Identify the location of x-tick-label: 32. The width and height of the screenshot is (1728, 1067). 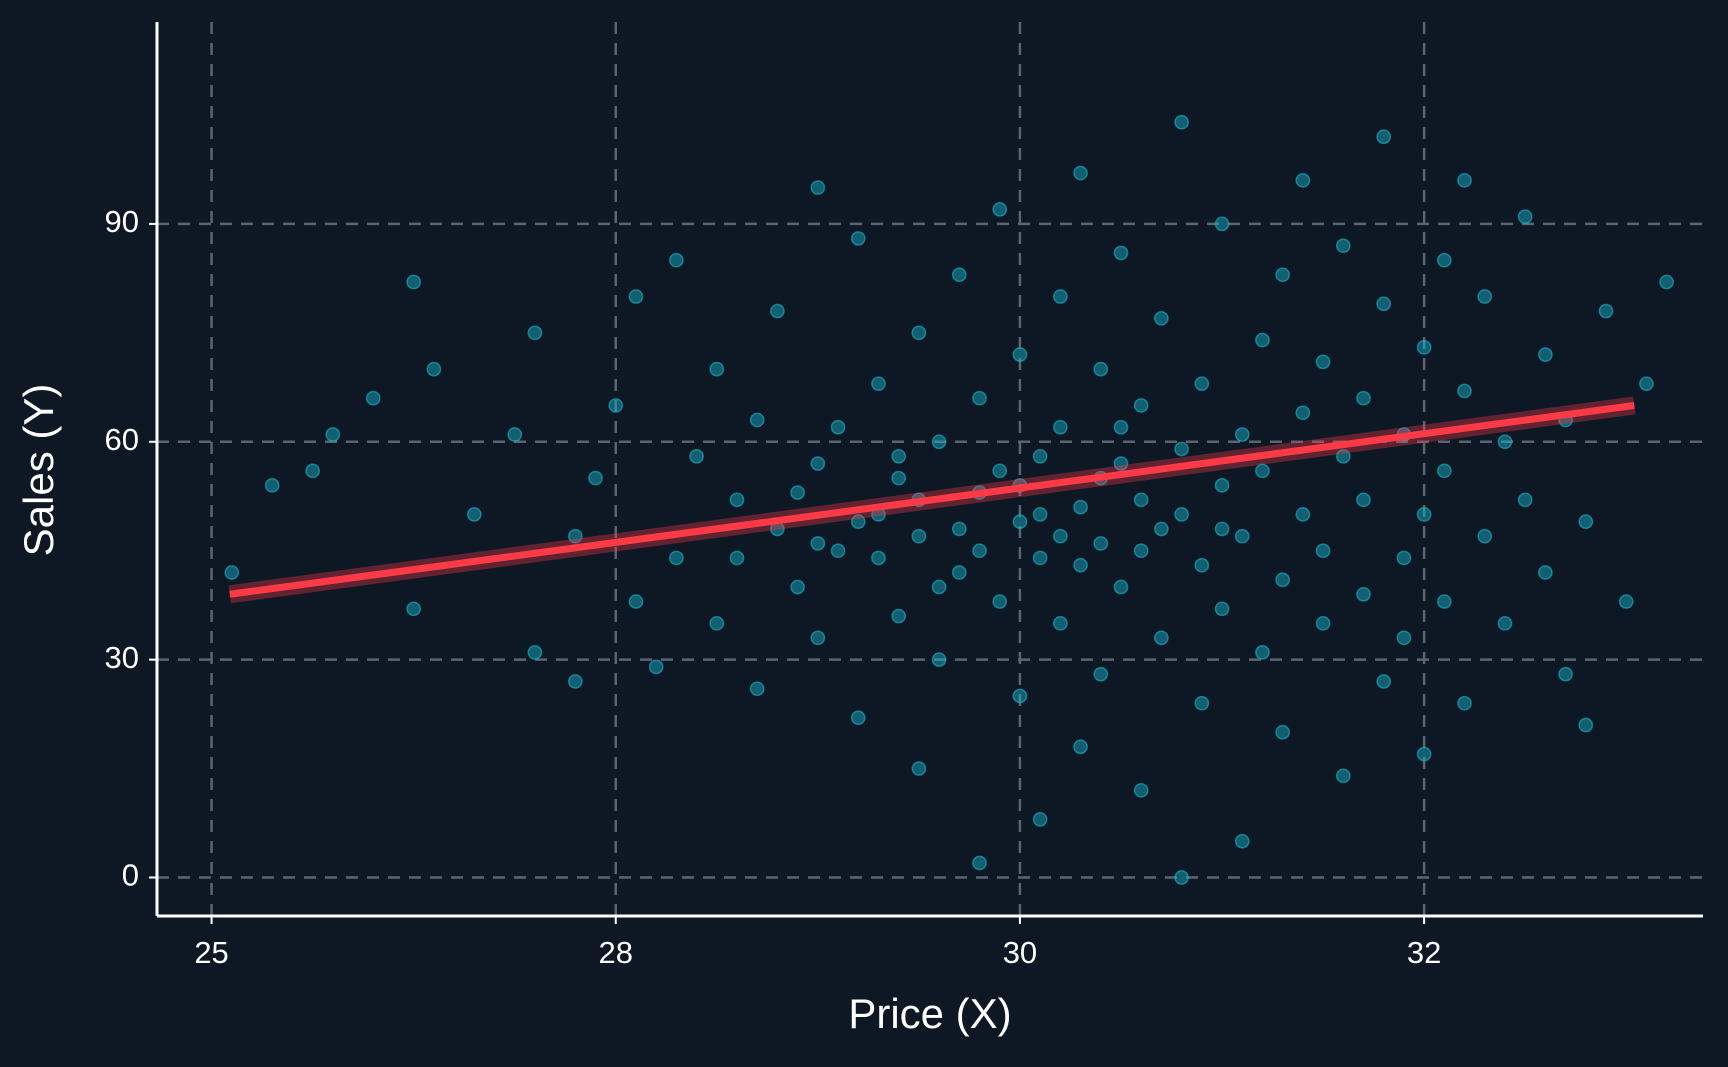
(1424, 952).